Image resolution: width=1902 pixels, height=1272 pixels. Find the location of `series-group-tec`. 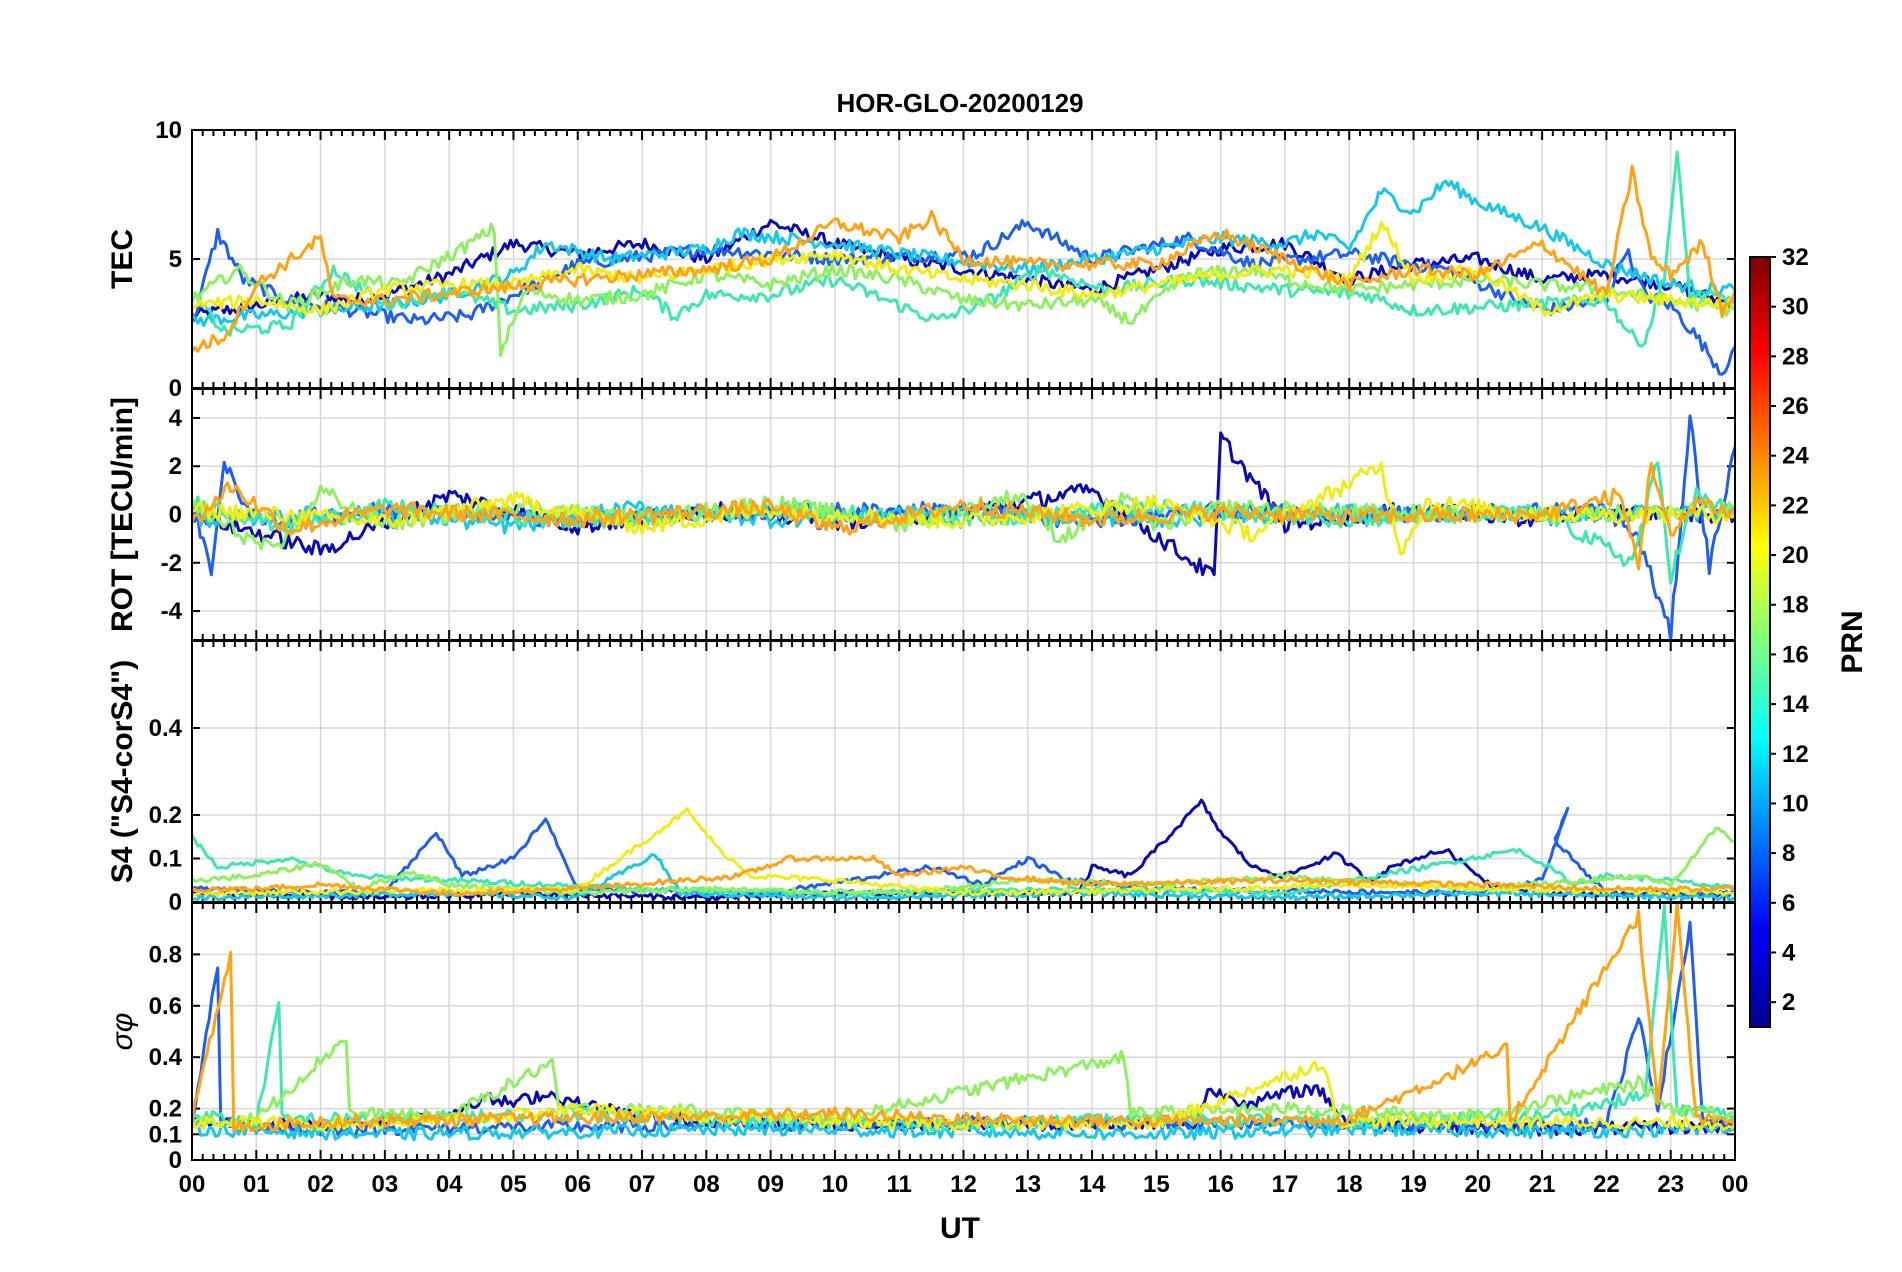

series-group-tec is located at coordinates (963, 263).